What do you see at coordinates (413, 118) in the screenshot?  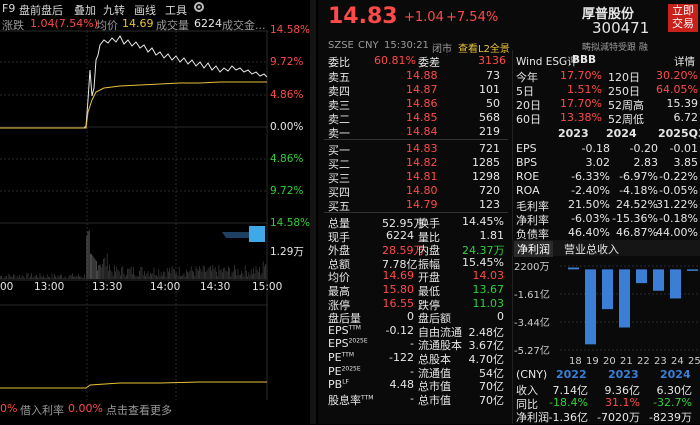 I see `ask-row: 卖二 14.85 568` at bounding box center [413, 118].